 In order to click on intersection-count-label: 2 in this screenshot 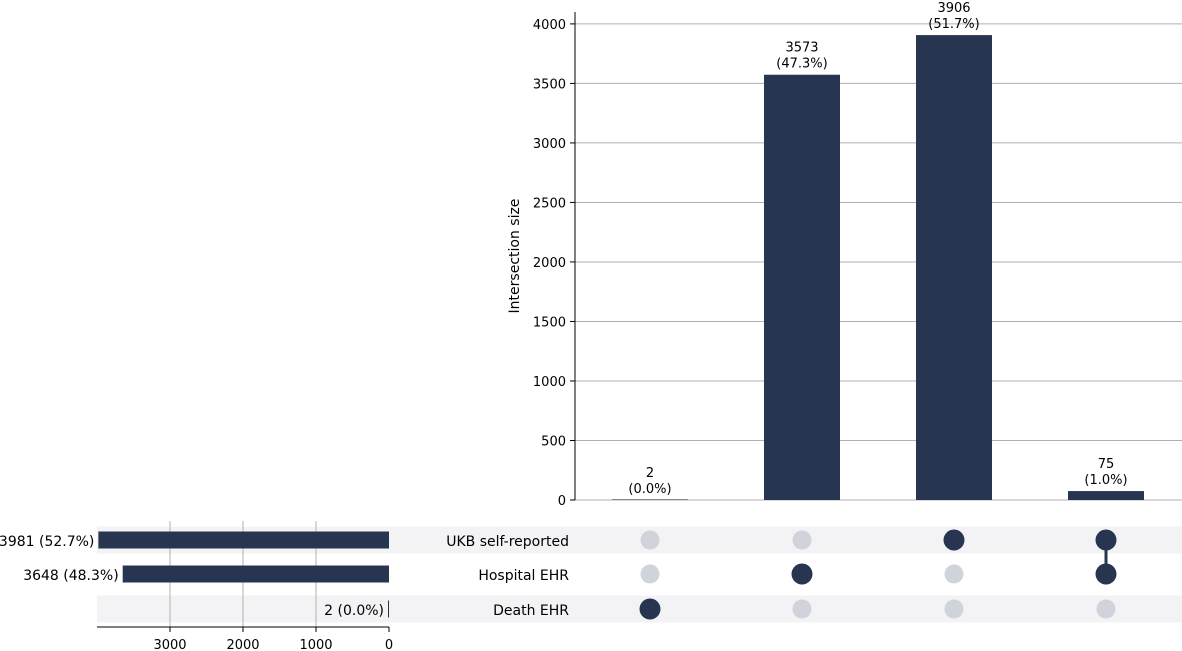, I will do `click(650, 473)`.